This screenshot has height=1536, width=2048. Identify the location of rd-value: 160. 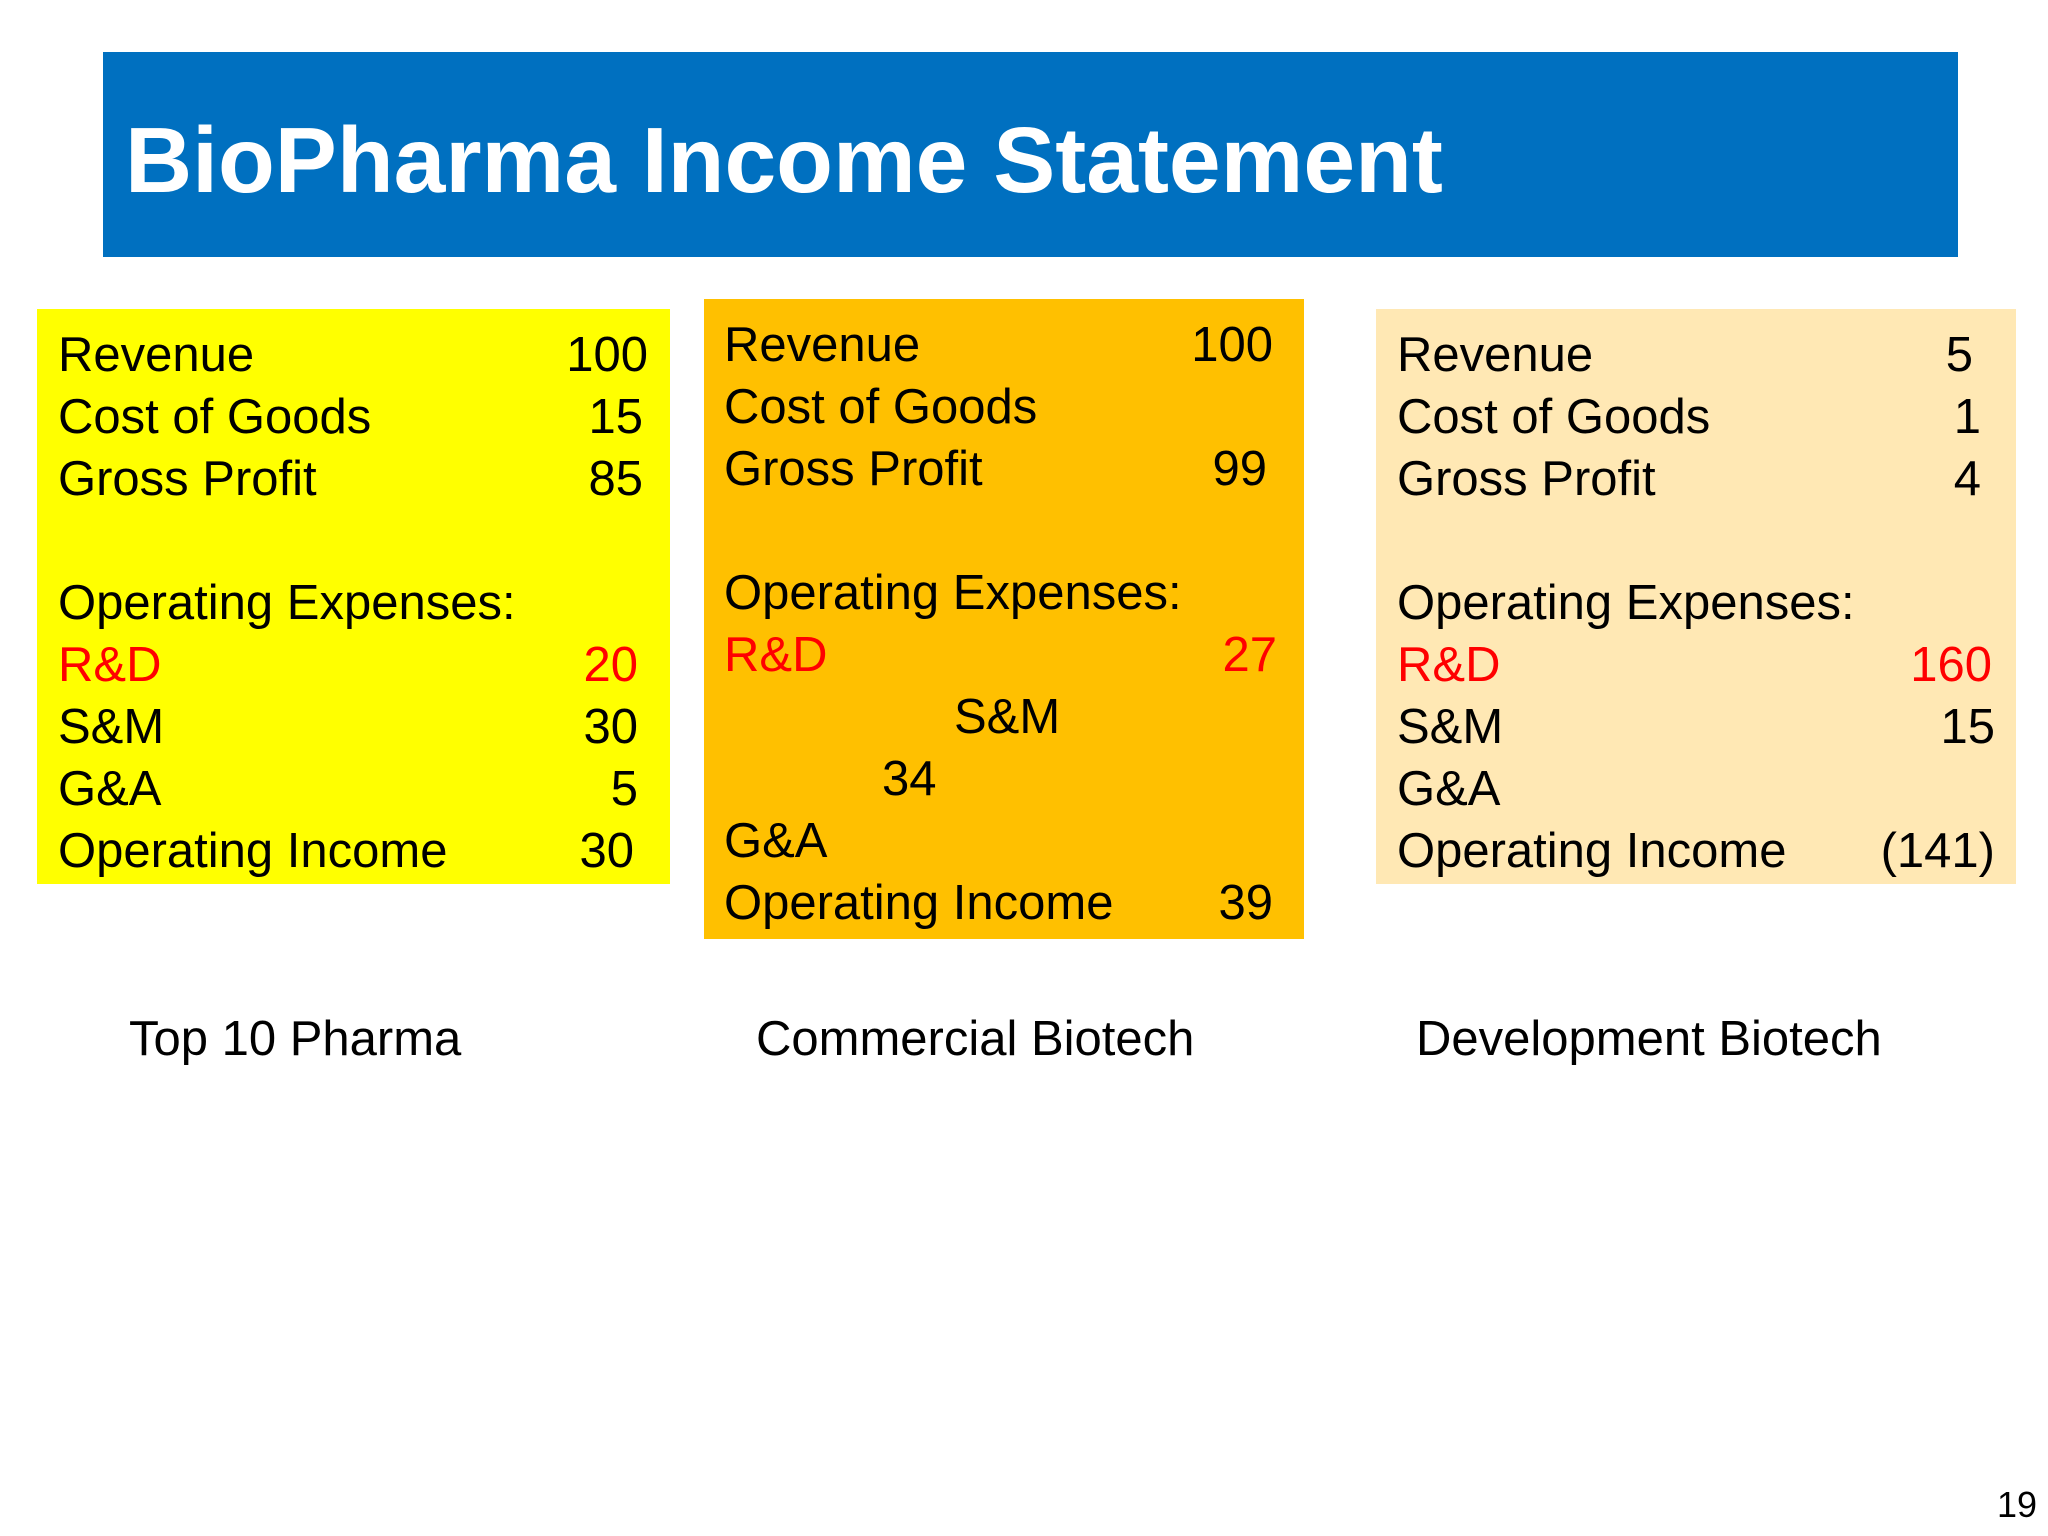
(1951, 665).